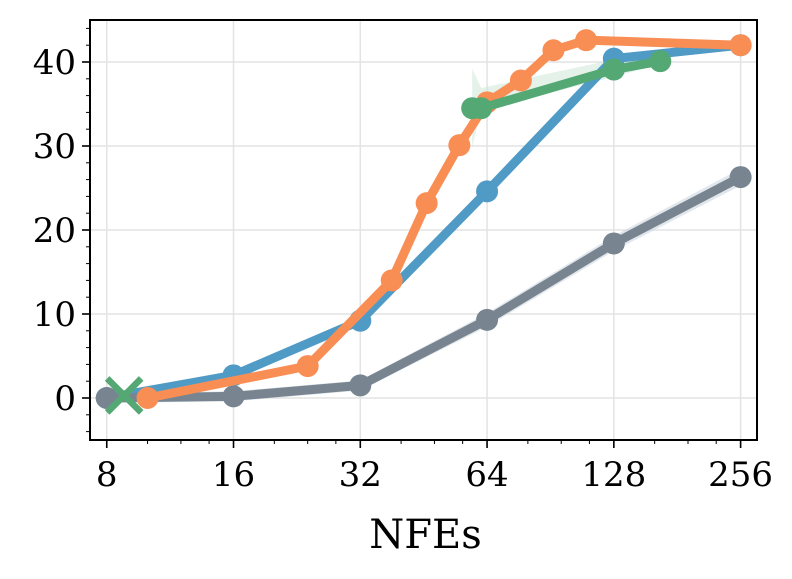  What do you see at coordinates (65, 399) in the screenshot?
I see `y-tick-label: 0` at bounding box center [65, 399].